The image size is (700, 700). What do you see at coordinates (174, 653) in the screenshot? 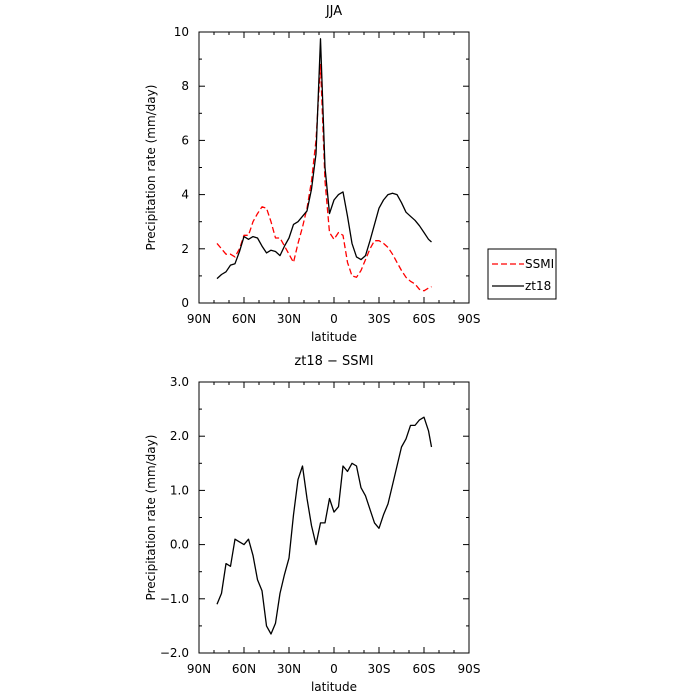
I see `y-tick-label: −2.0` at bounding box center [174, 653].